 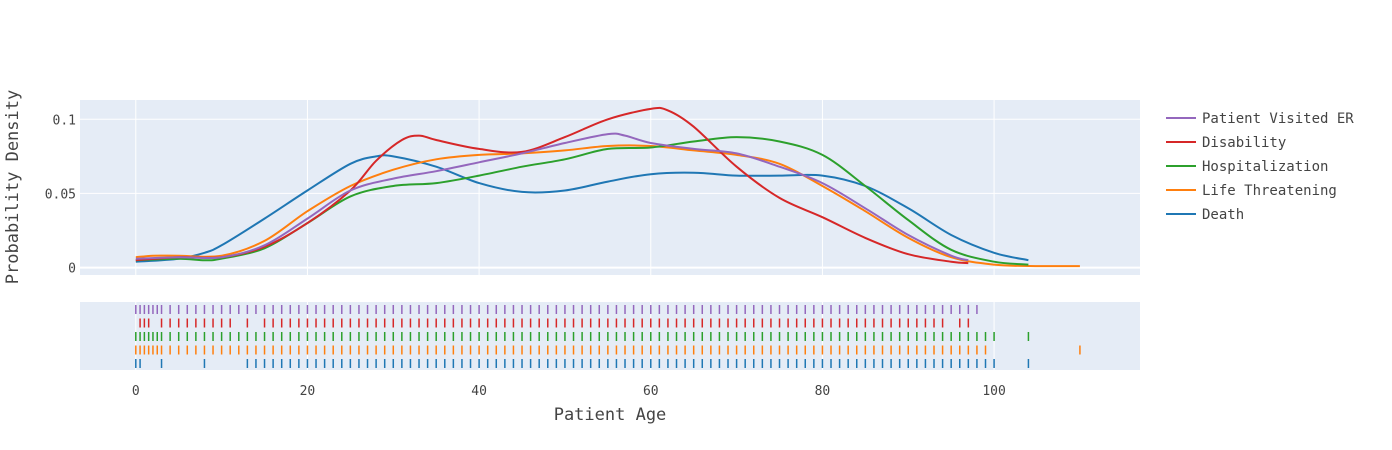 I want to click on y-tick-label: 0, so click(x=72, y=269).